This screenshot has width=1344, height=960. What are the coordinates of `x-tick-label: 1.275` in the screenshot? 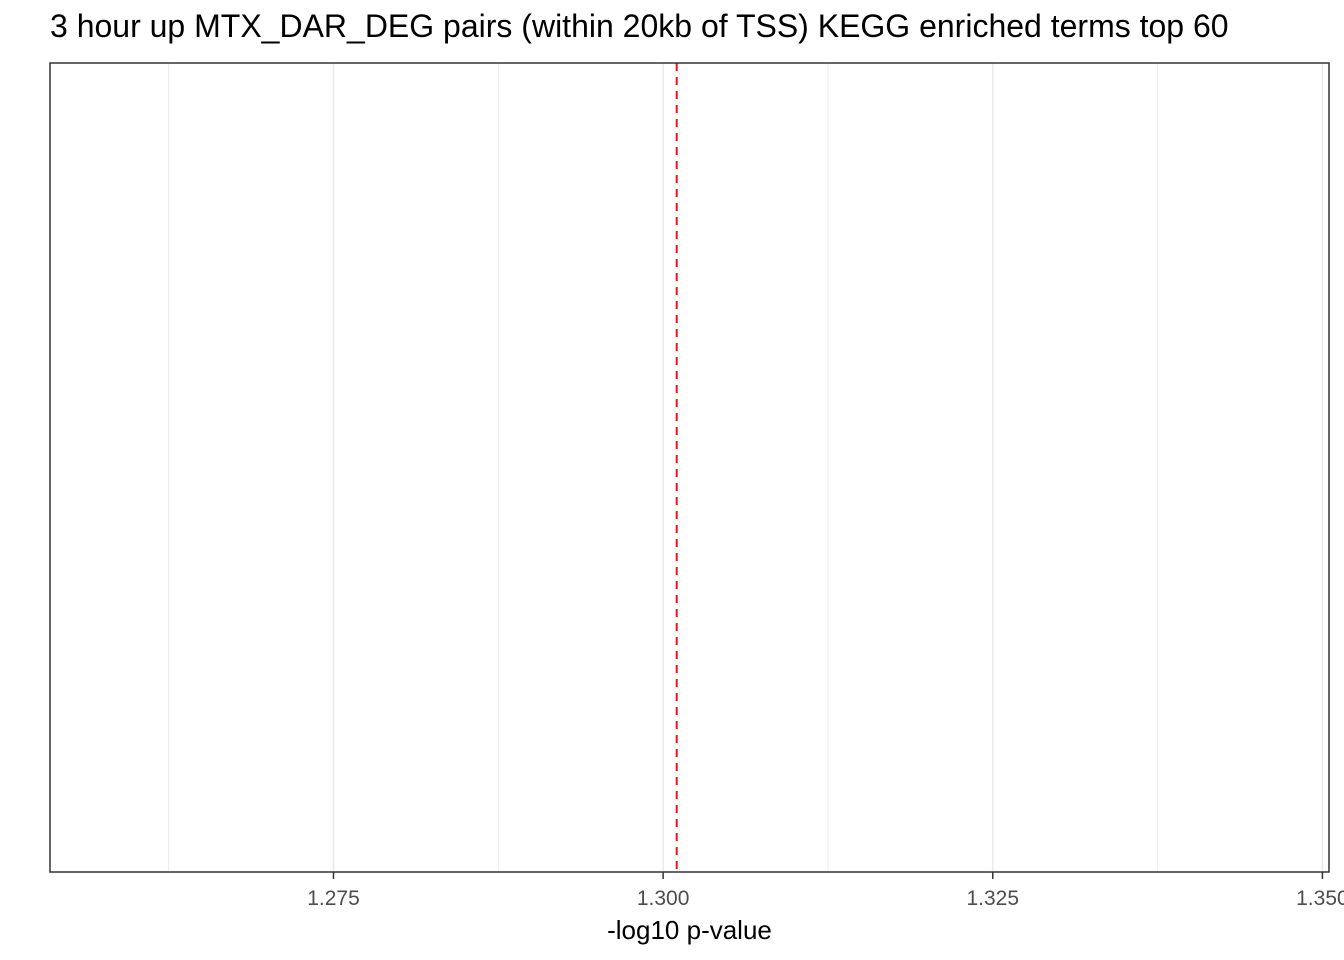 It's located at (333, 898).